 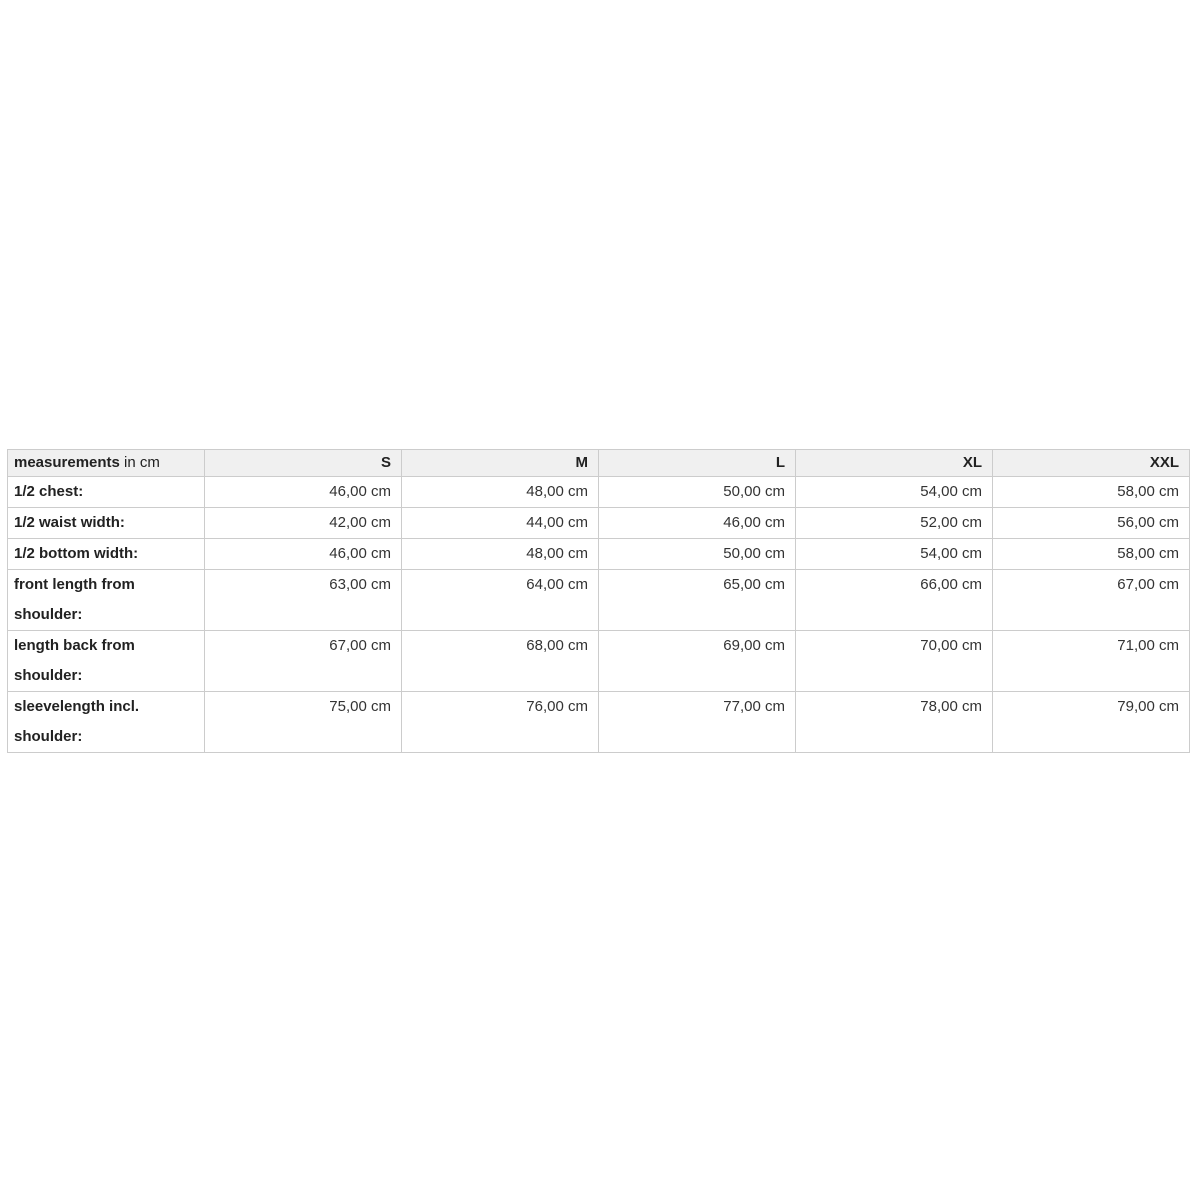 What do you see at coordinates (894, 661) in the screenshot?
I see `value-cell: 70,00 cm` at bounding box center [894, 661].